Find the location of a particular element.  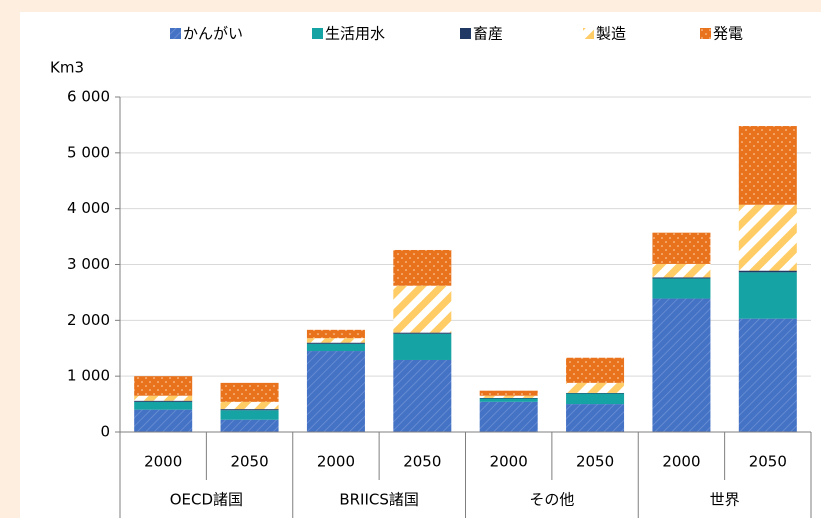

group-label: 世界 is located at coordinates (725, 500).